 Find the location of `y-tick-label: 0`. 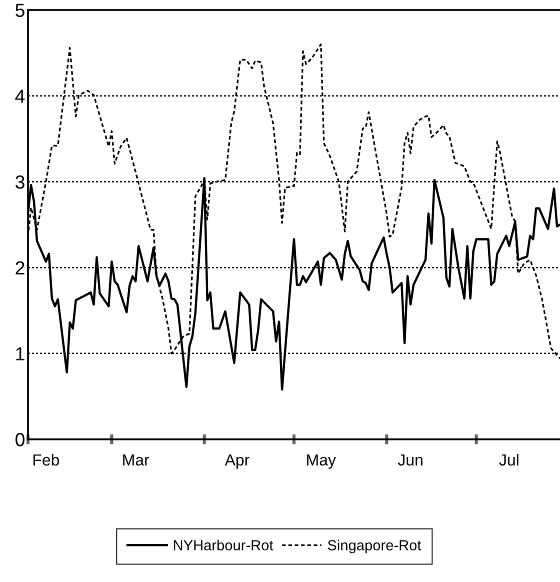

y-tick-label: 0 is located at coordinates (20, 439).